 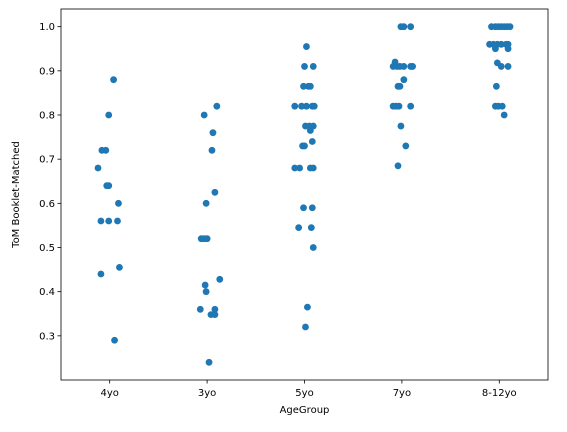 I want to click on x-axis-ticks: 4yo 3yo 5yo 7yo 8-12yo, so click(x=308, y=389).